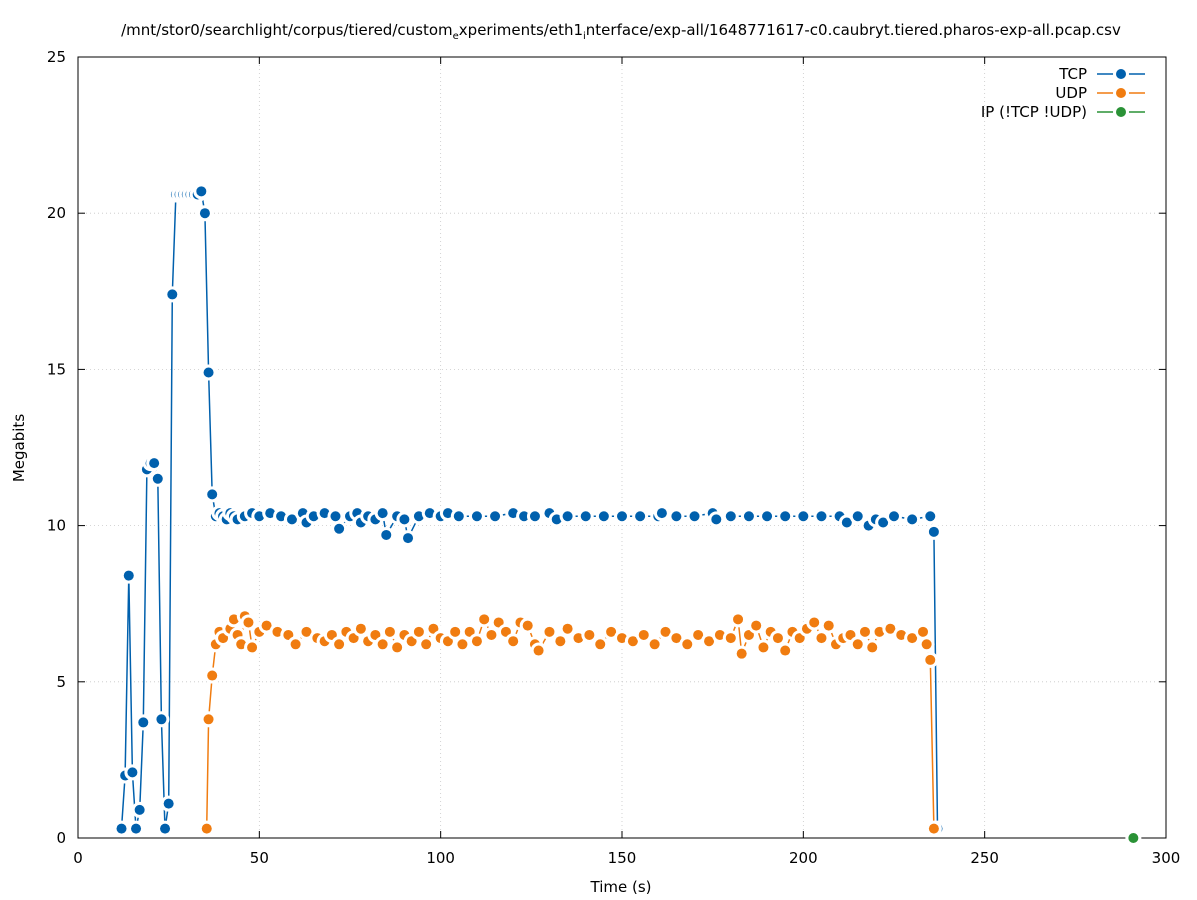 This screenshot has height=900, width=1197. Describe the element at coordinates (78, 858) in the screenshot. I see `x-tick-label: 0` at that location.